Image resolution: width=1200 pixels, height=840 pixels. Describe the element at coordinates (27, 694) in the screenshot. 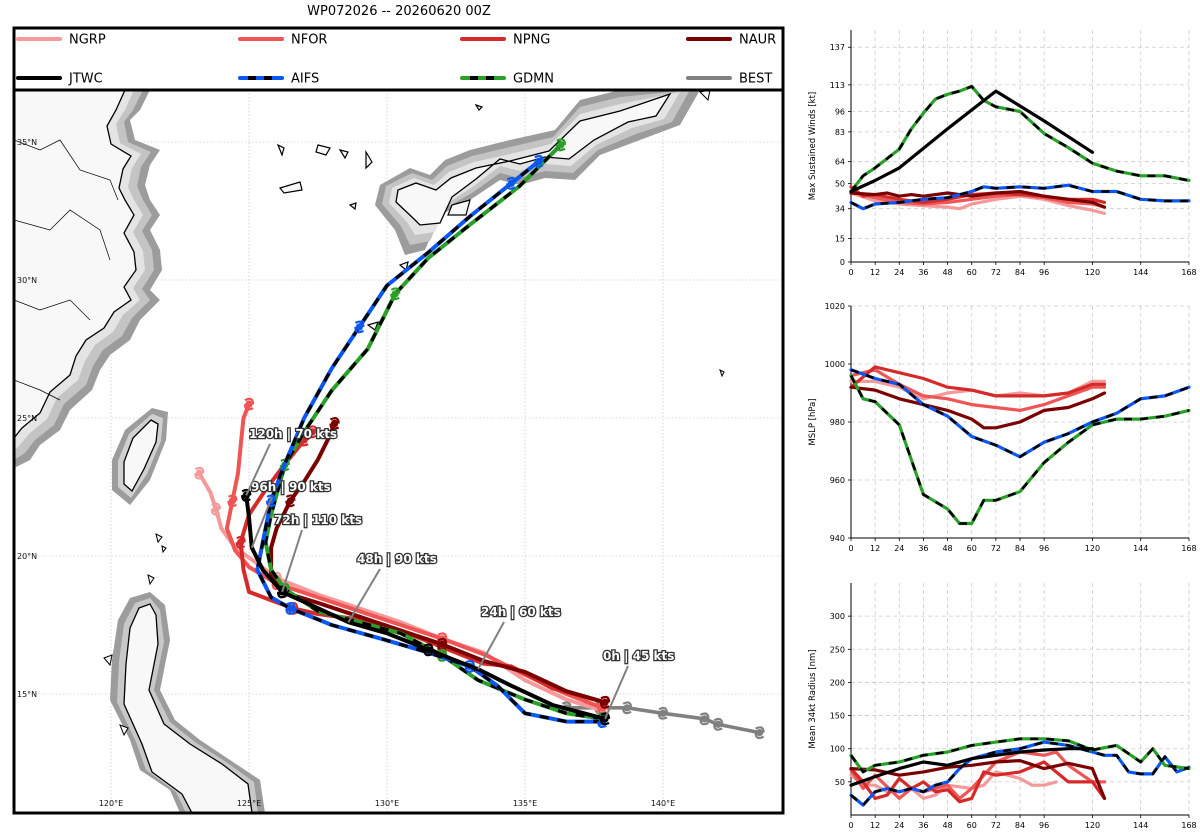

I see `lat-label: 15°N` at that location.